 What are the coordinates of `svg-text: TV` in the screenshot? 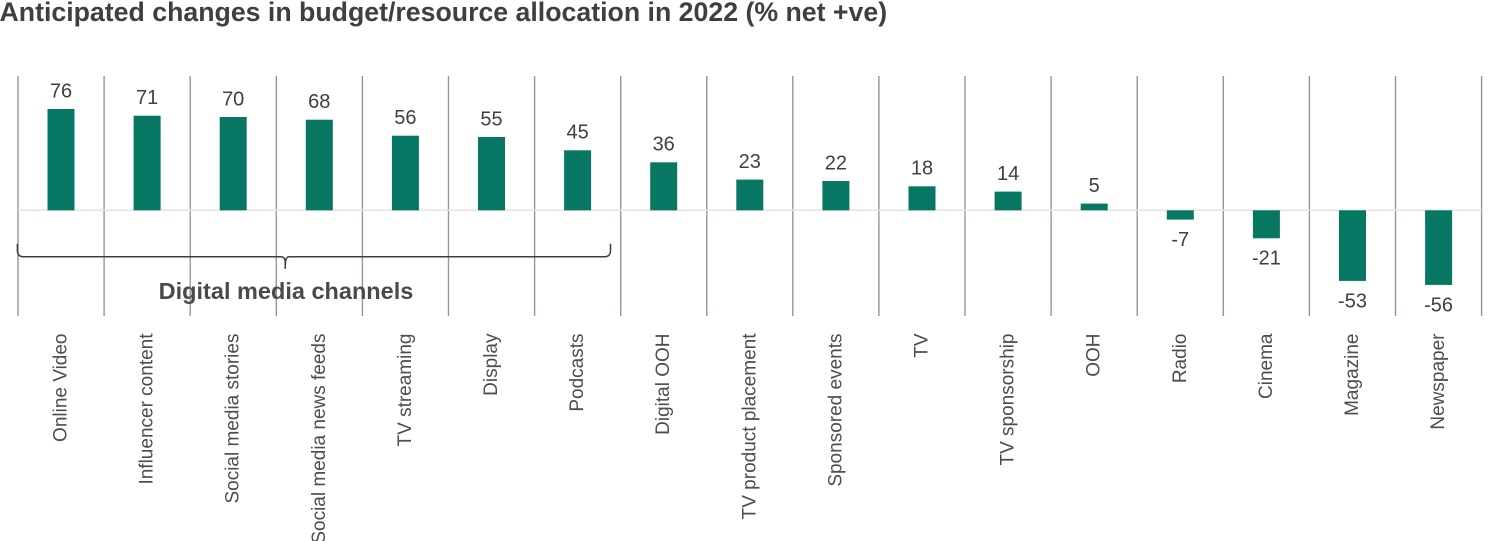 It's located at (922, 345).